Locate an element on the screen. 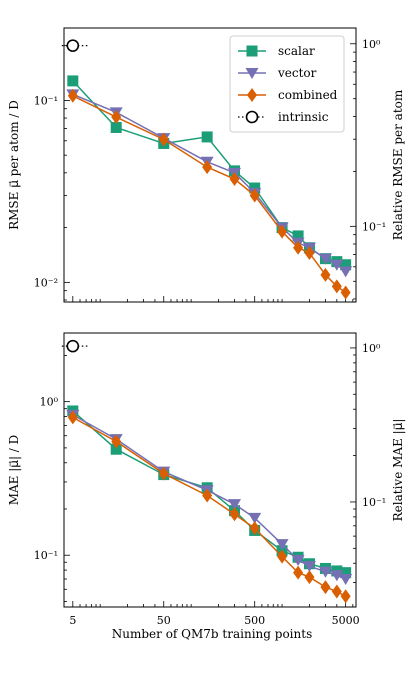 The image size is (416, 674). rmse-intrinsic-point is located at coordinates (73, 45).